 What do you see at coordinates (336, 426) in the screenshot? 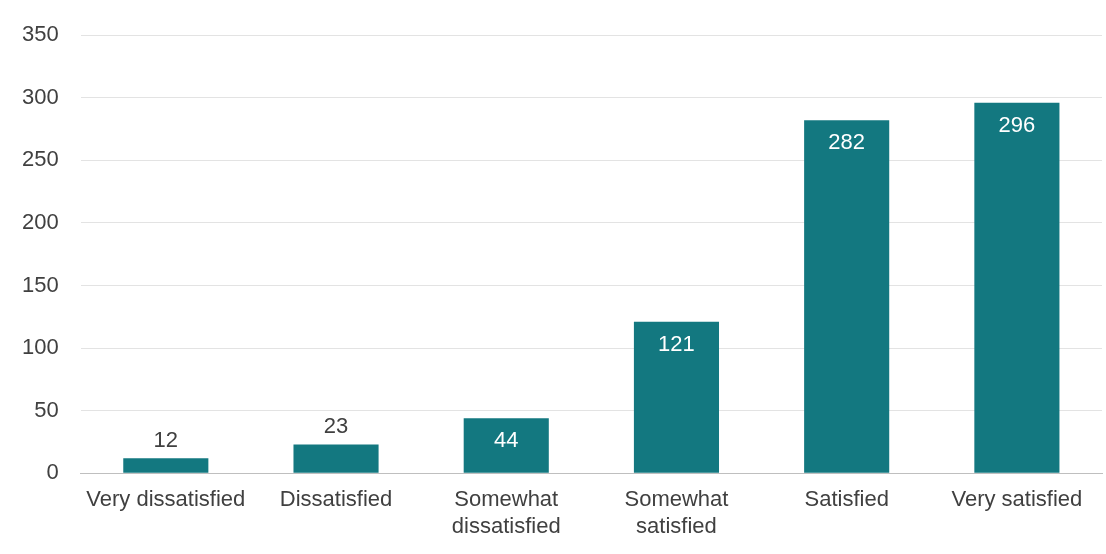
I see `data-label: 23` at bounding box center [336, 426].